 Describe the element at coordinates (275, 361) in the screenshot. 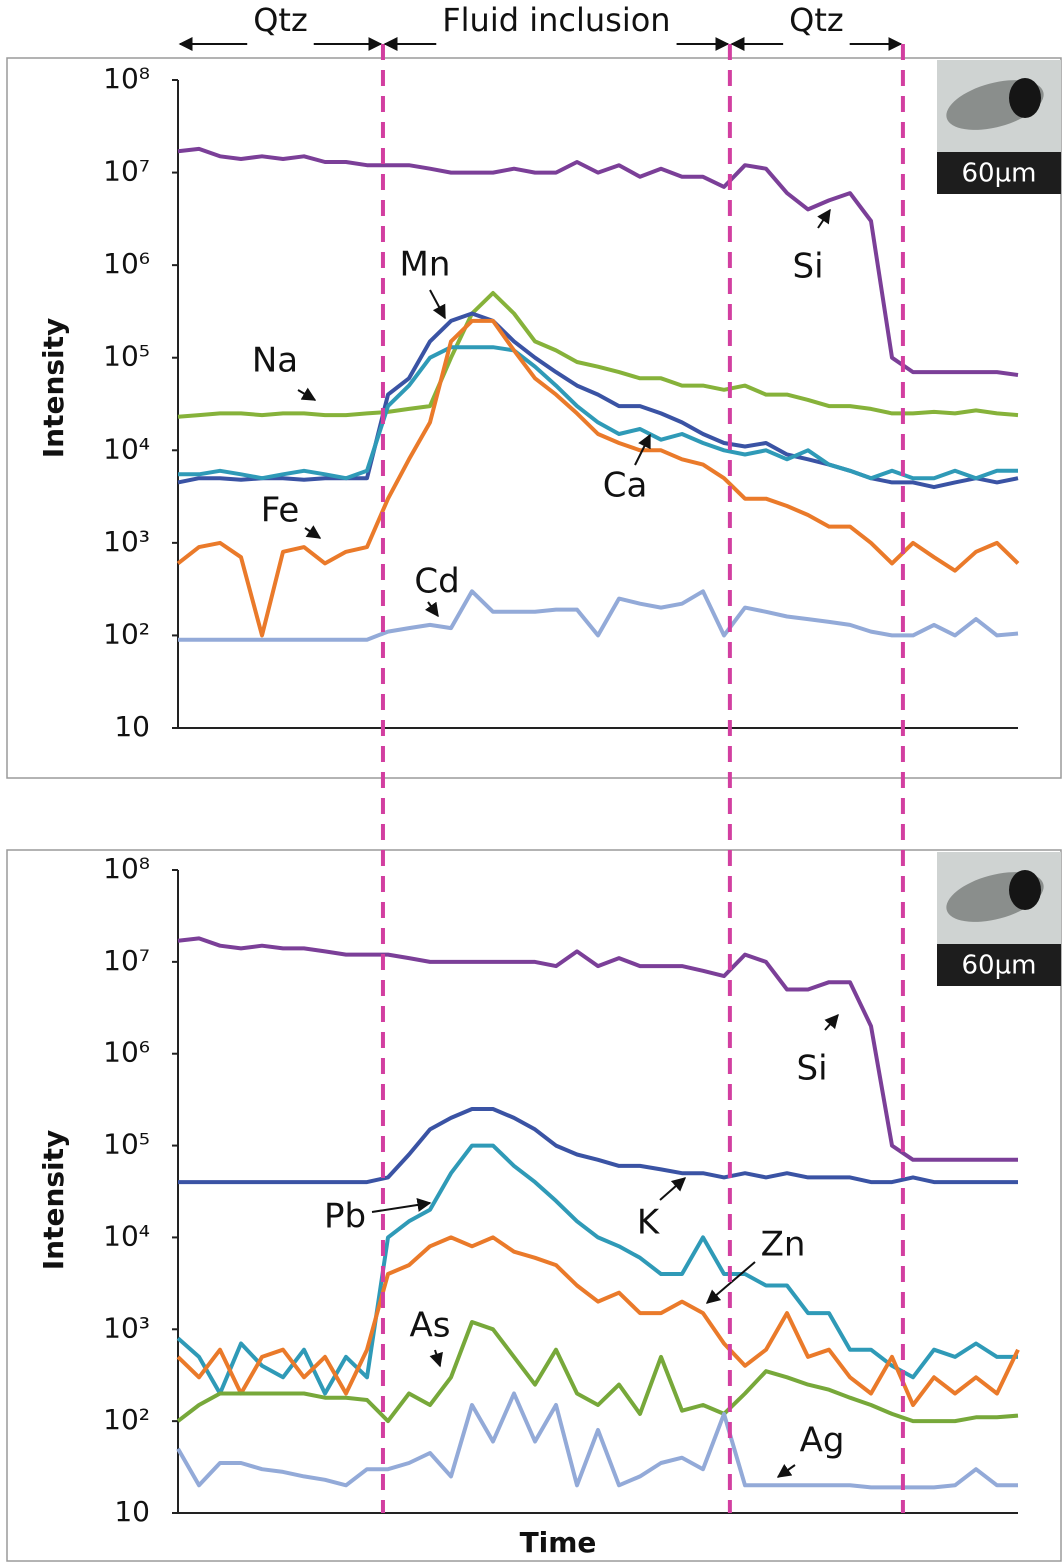

I see `series-label: Na` at that location.